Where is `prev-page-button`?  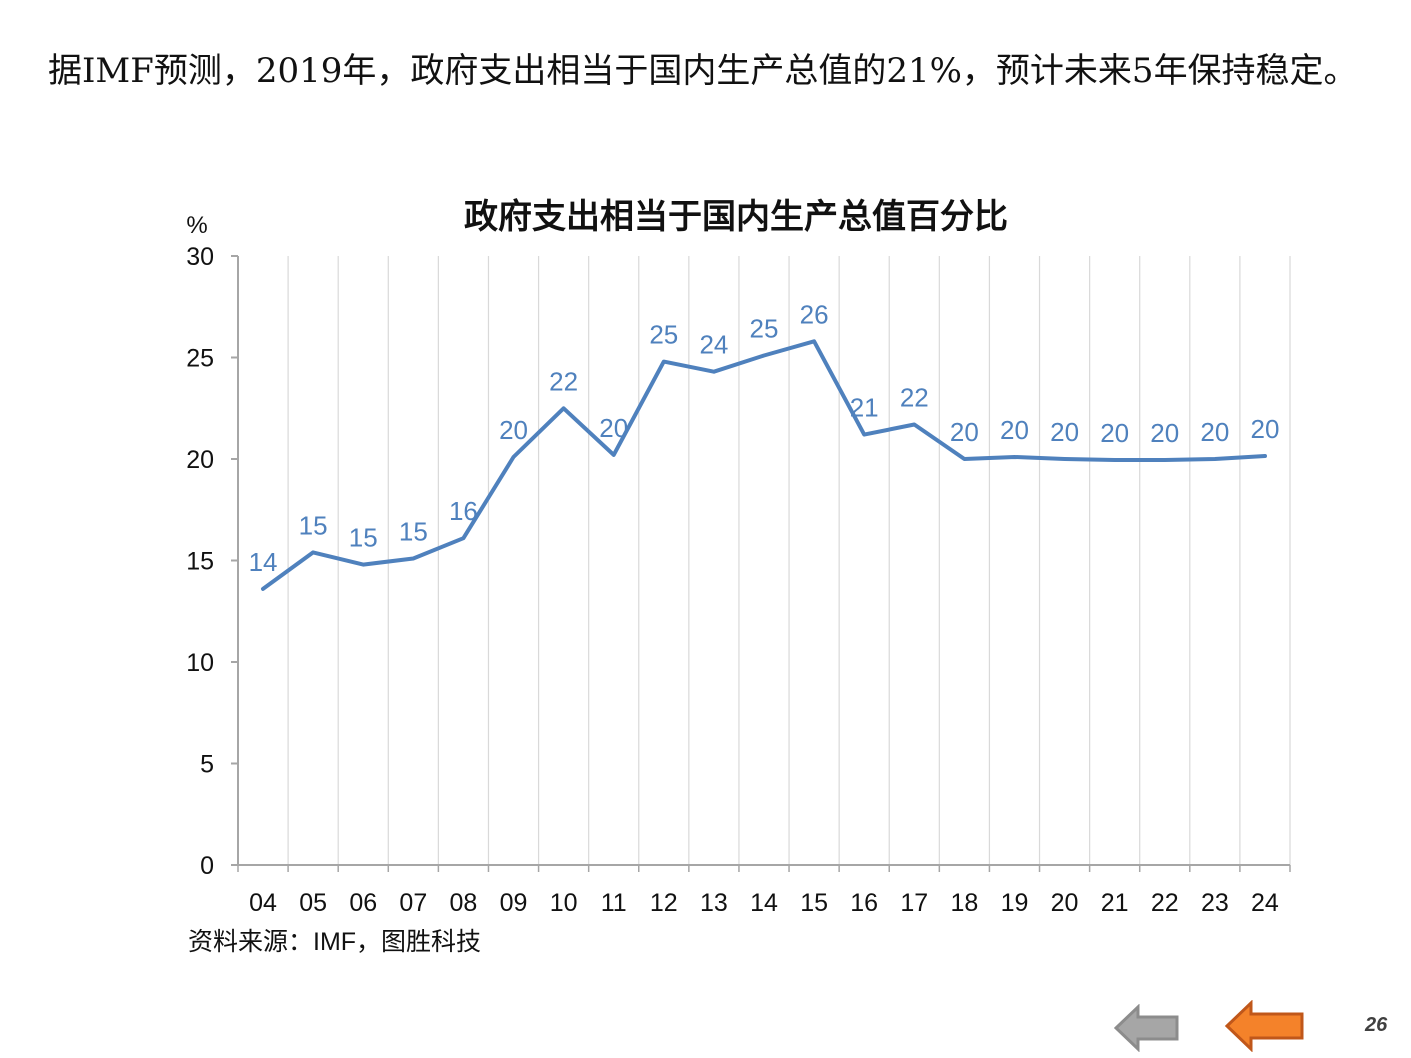
prev-page-button is located at coordinates (1146, 1028).